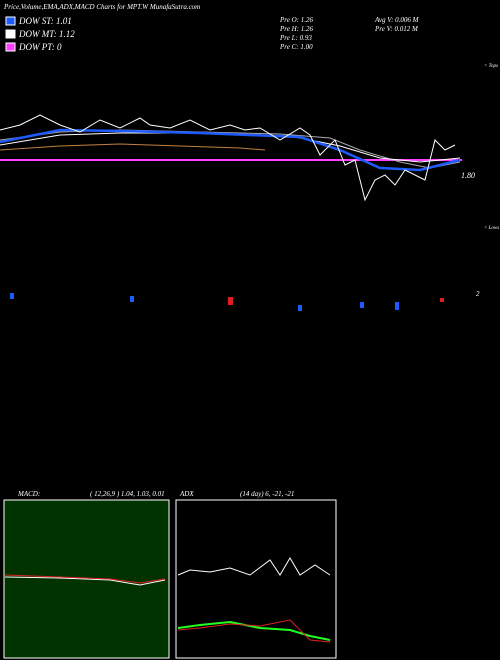 The width and height of the screenshot is (500, 660). What do you see at coordinates (267, 494) in the screenshot?
I see `adx-params: (14 day) 6, -21, -21` at bounding box center [267, 494].